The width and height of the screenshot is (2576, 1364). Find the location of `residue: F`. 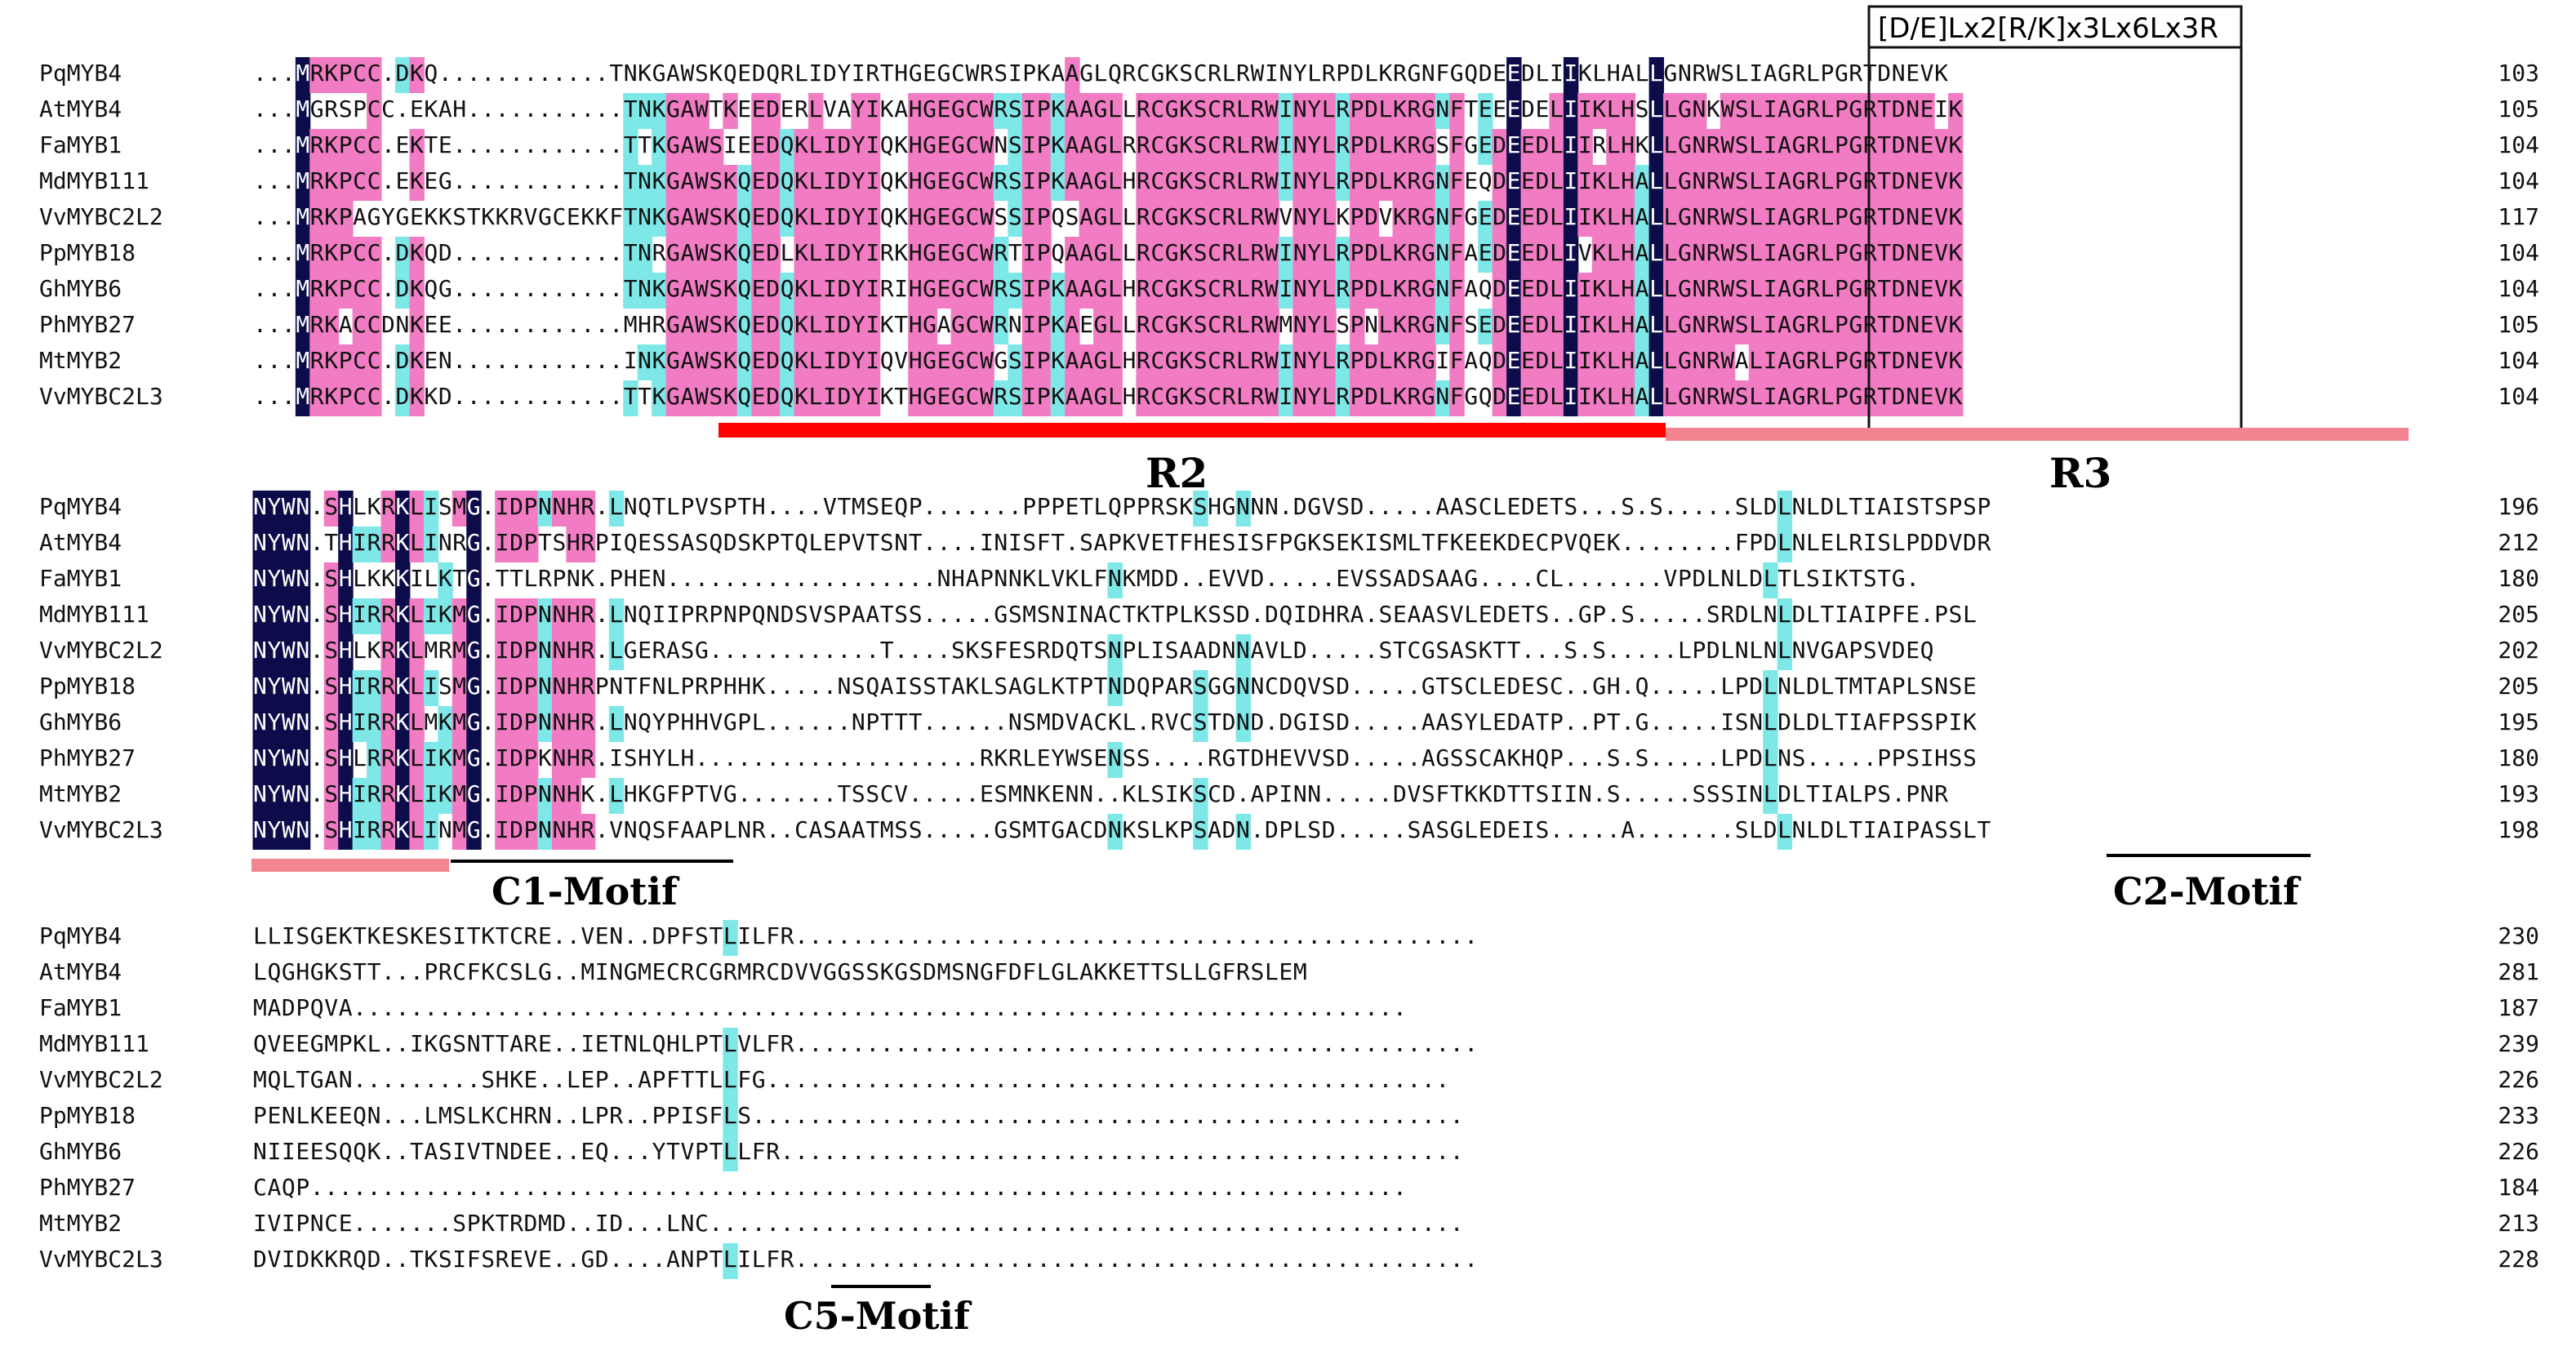

residue: F is located at coordinates (744, 1079).